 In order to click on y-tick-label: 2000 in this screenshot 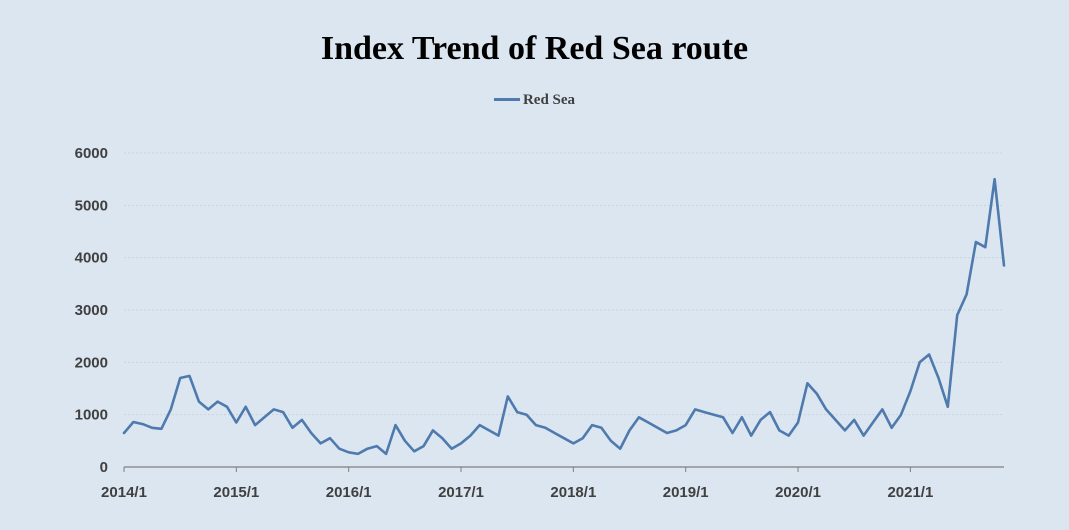, I will do `click(91, 362)`.